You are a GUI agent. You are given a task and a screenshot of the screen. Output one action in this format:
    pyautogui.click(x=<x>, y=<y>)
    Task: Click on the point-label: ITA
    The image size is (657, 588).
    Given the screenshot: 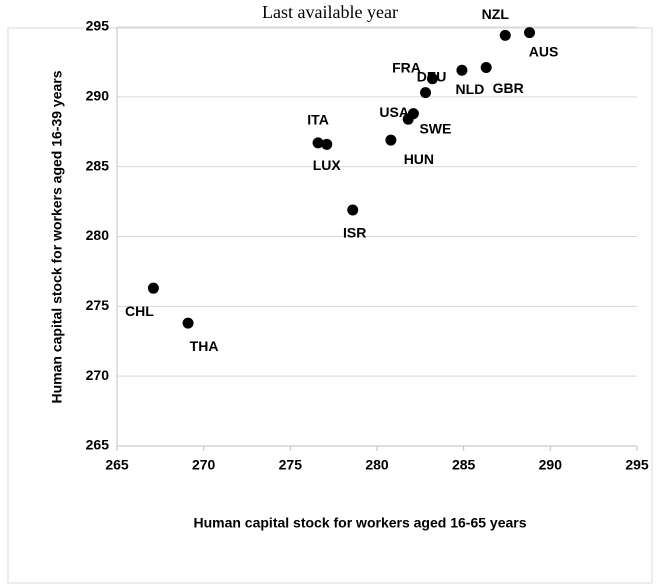 What is the action you would take?
    pyautogui.click(x=318, y=120)
    